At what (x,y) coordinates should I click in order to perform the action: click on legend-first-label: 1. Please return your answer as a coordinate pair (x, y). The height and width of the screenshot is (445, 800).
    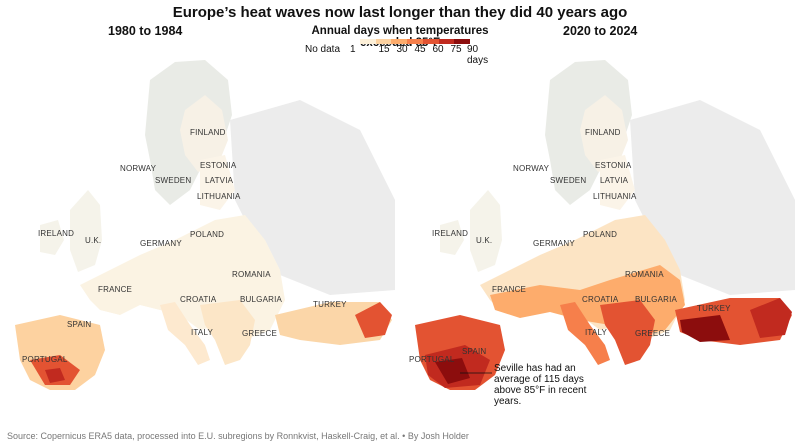
    Looking at the image, I should click on (353, 49).